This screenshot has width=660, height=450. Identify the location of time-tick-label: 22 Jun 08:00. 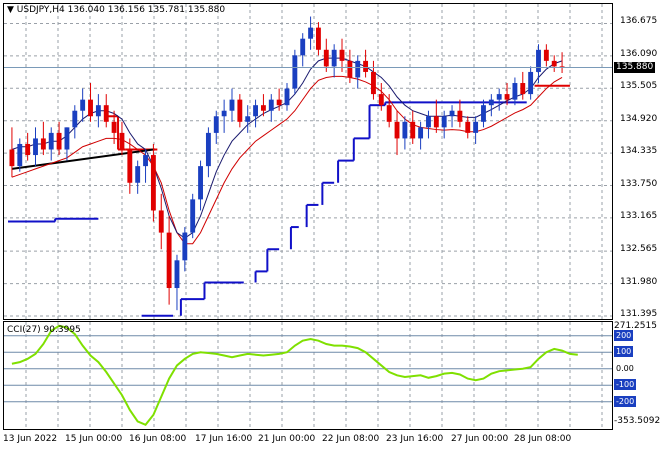
(351, 439).